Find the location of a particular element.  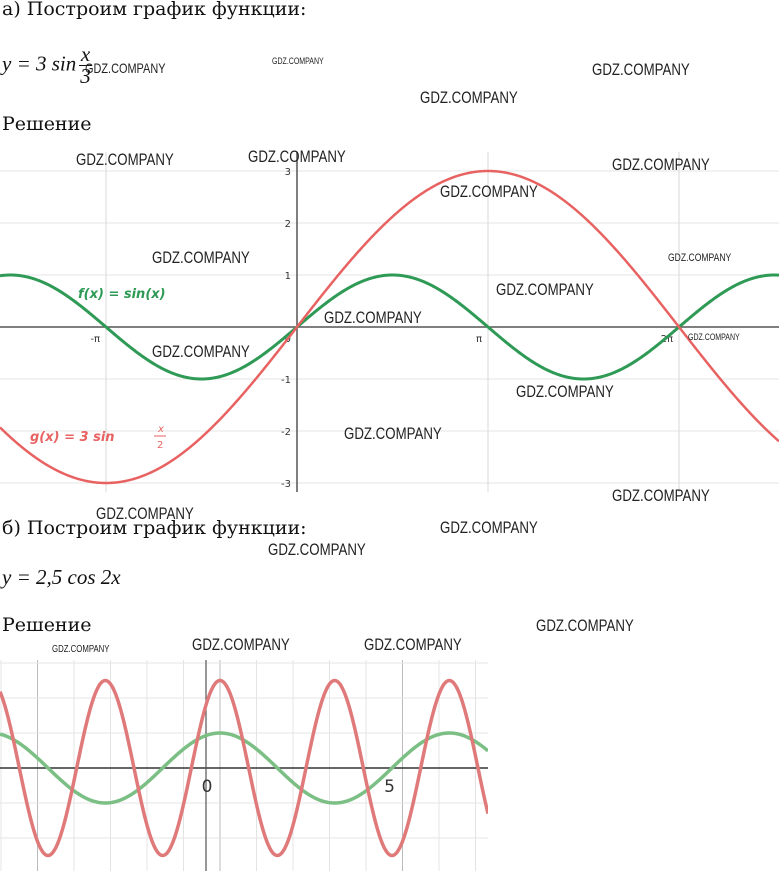

solution-label-b: Решение is located at coordinates (47, 625).